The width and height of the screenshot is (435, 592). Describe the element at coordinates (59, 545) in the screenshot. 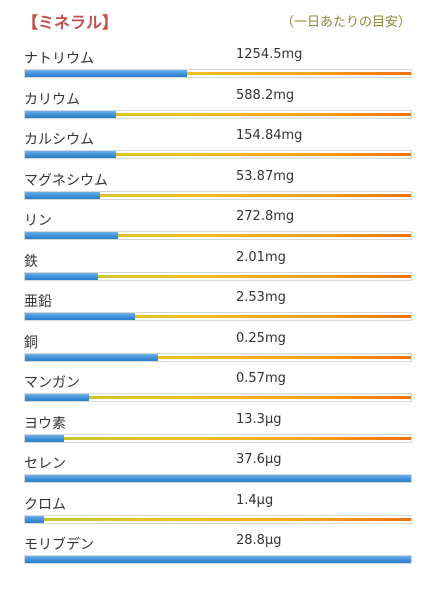

I see `mineral-name: モリブデン` at that location.